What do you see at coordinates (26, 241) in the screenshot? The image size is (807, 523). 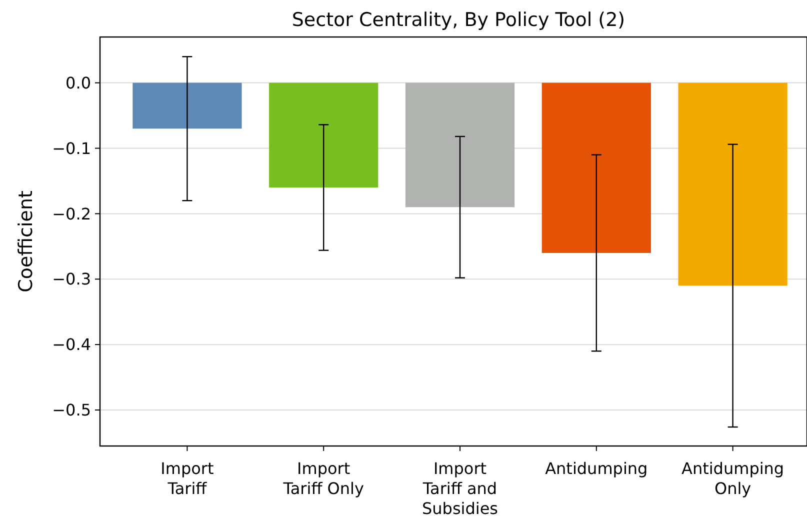 I see `y-axis-title: Coefficient` at bounding box center [26, 241].